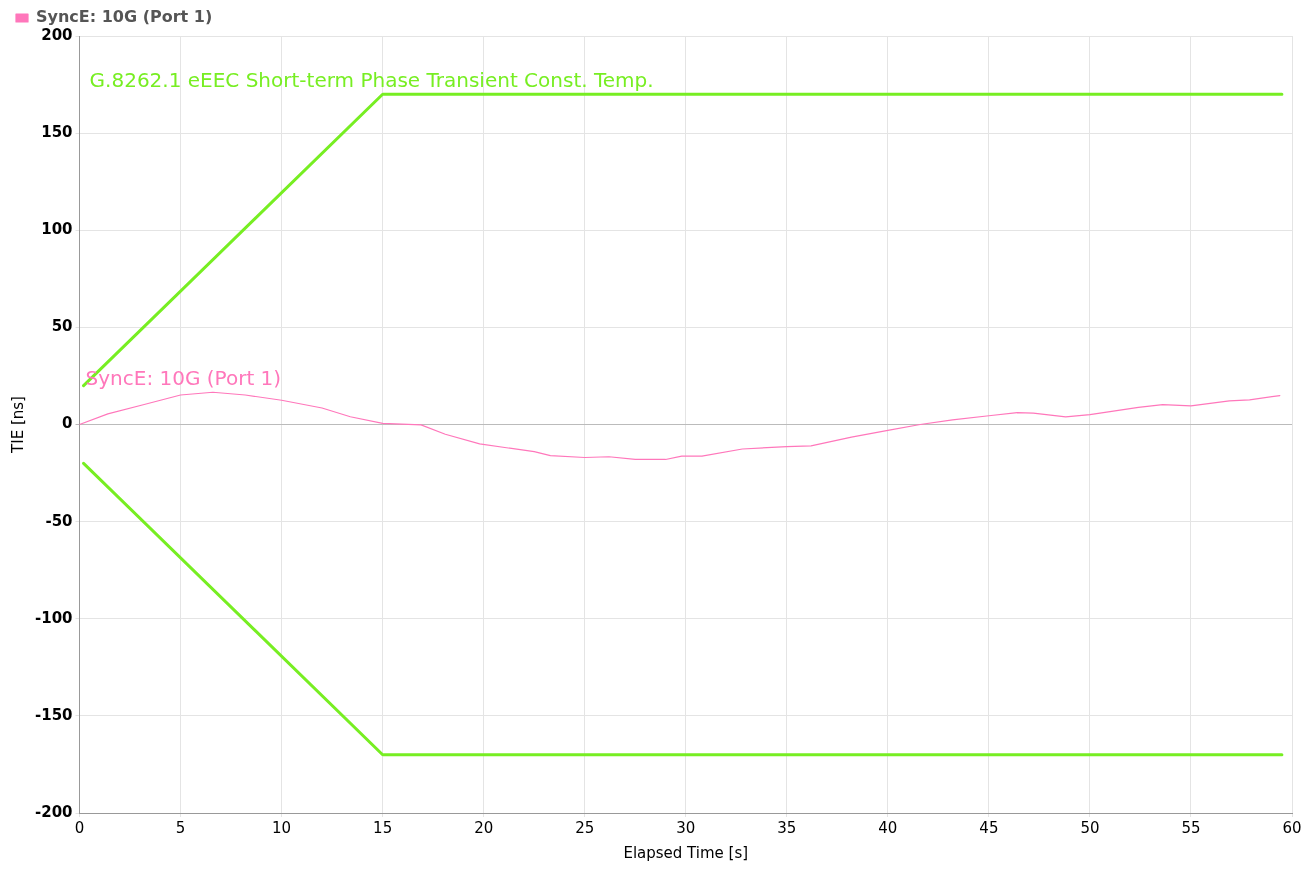 The image size is (1310, 871). I want to click on x-tick-label: 20, so click(484, 827).